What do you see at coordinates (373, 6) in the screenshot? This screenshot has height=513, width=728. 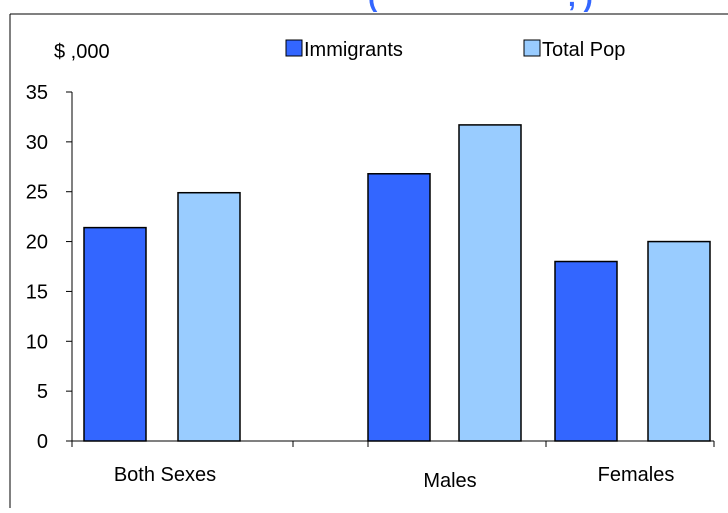 I see `chart-title-left: (` at bounding box center [373, 6].